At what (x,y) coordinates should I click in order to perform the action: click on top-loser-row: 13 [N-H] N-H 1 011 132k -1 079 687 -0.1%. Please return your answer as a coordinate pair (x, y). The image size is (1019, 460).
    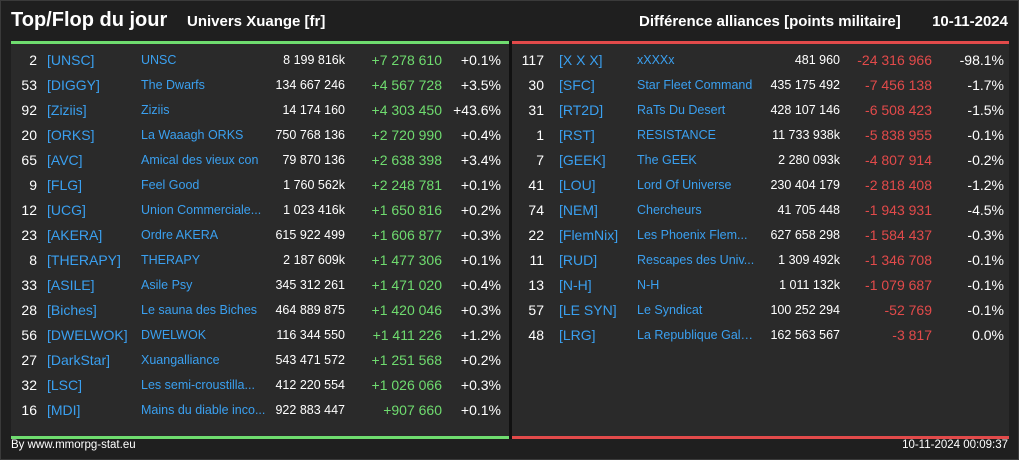
    Looking at the image, I should click on (760, 285).